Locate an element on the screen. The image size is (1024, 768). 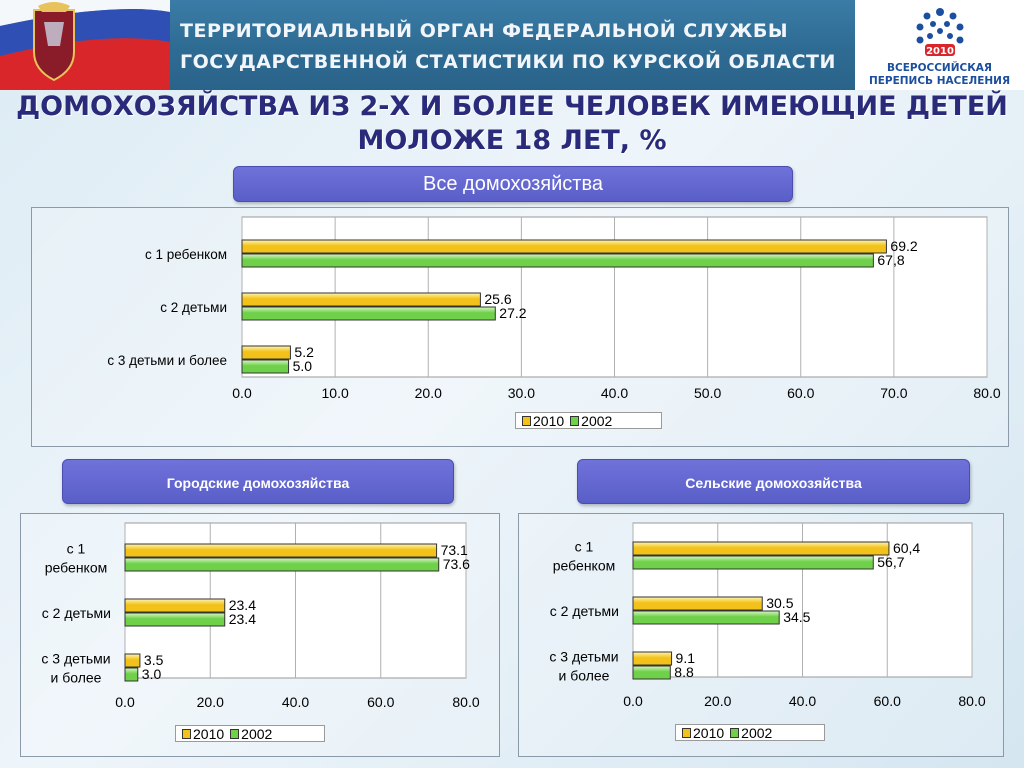
legend-rural: 2010 2002 is located at coordinates (750, 732).